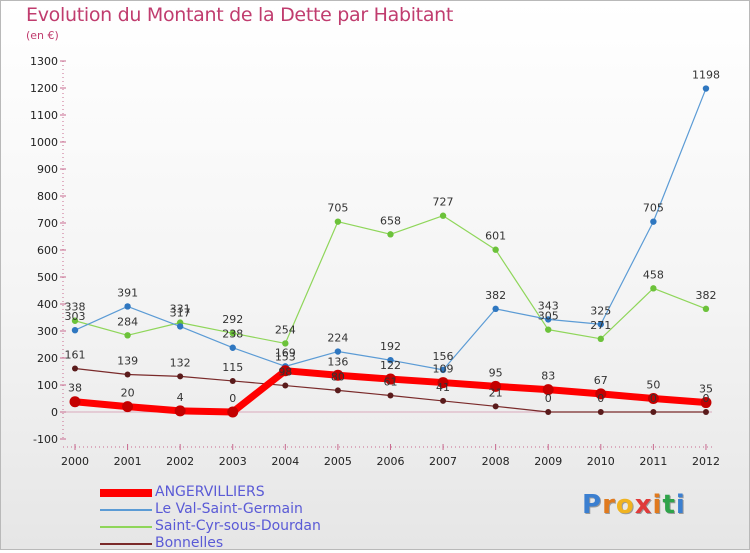 The height and width of the screenshot is (553, 750). What do you see at coordinates (75, 461) in the screenshot?
I see `x-tick-label: 2000` at bounding box center [75, 461].